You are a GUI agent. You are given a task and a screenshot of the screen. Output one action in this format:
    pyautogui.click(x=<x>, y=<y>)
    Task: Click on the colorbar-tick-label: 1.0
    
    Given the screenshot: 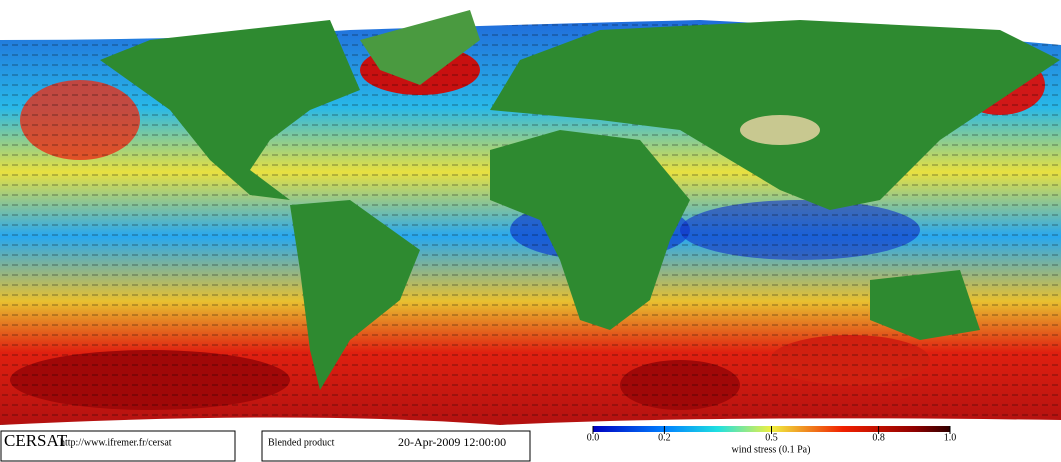 What is the action you would take?
    pyautogui.click(x=950, y=437)
    